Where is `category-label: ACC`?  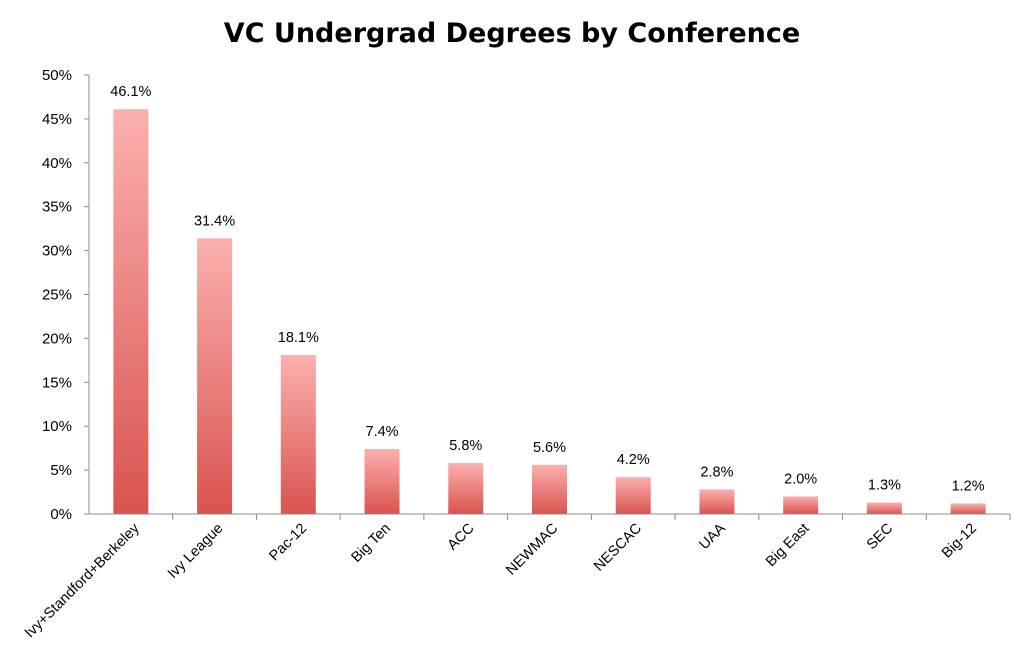
category-label: ACC is located at coordinates (461, 537).